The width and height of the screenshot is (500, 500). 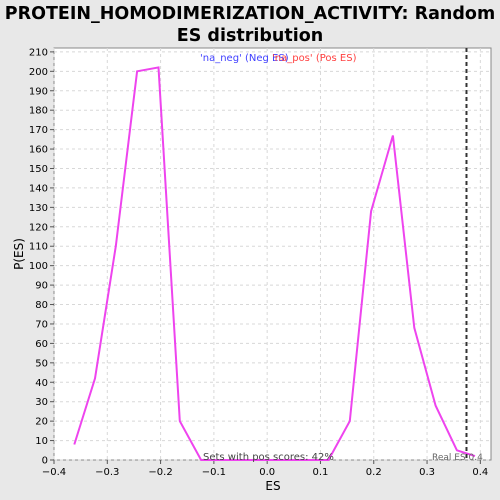 What do you see at coordinates (41, 324) in the screenshot?
I see `y-tick-label: 70` at bounding box center [41, 324].